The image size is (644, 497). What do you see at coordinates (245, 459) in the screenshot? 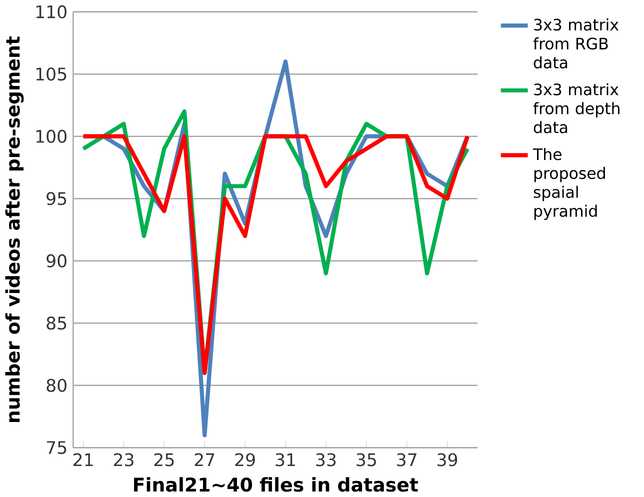
I see `x-tick-label: 29` at bounding box center [245, 459].